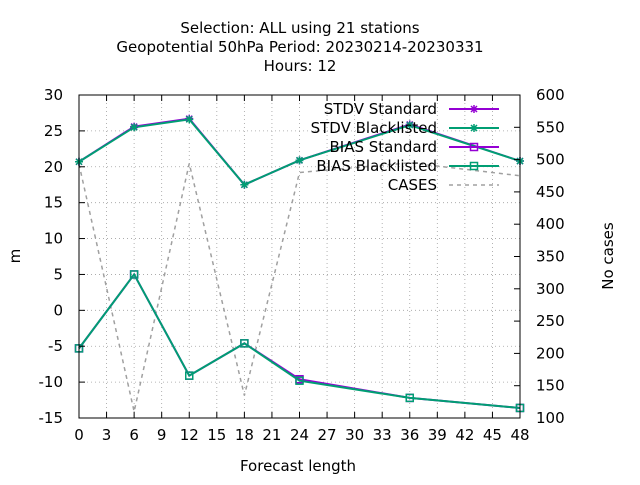 This screenshot has width=640, height=485. Describe the element at coordinates (58, 310) in the screenshot. I see `y-tick-label: 0` at that location.